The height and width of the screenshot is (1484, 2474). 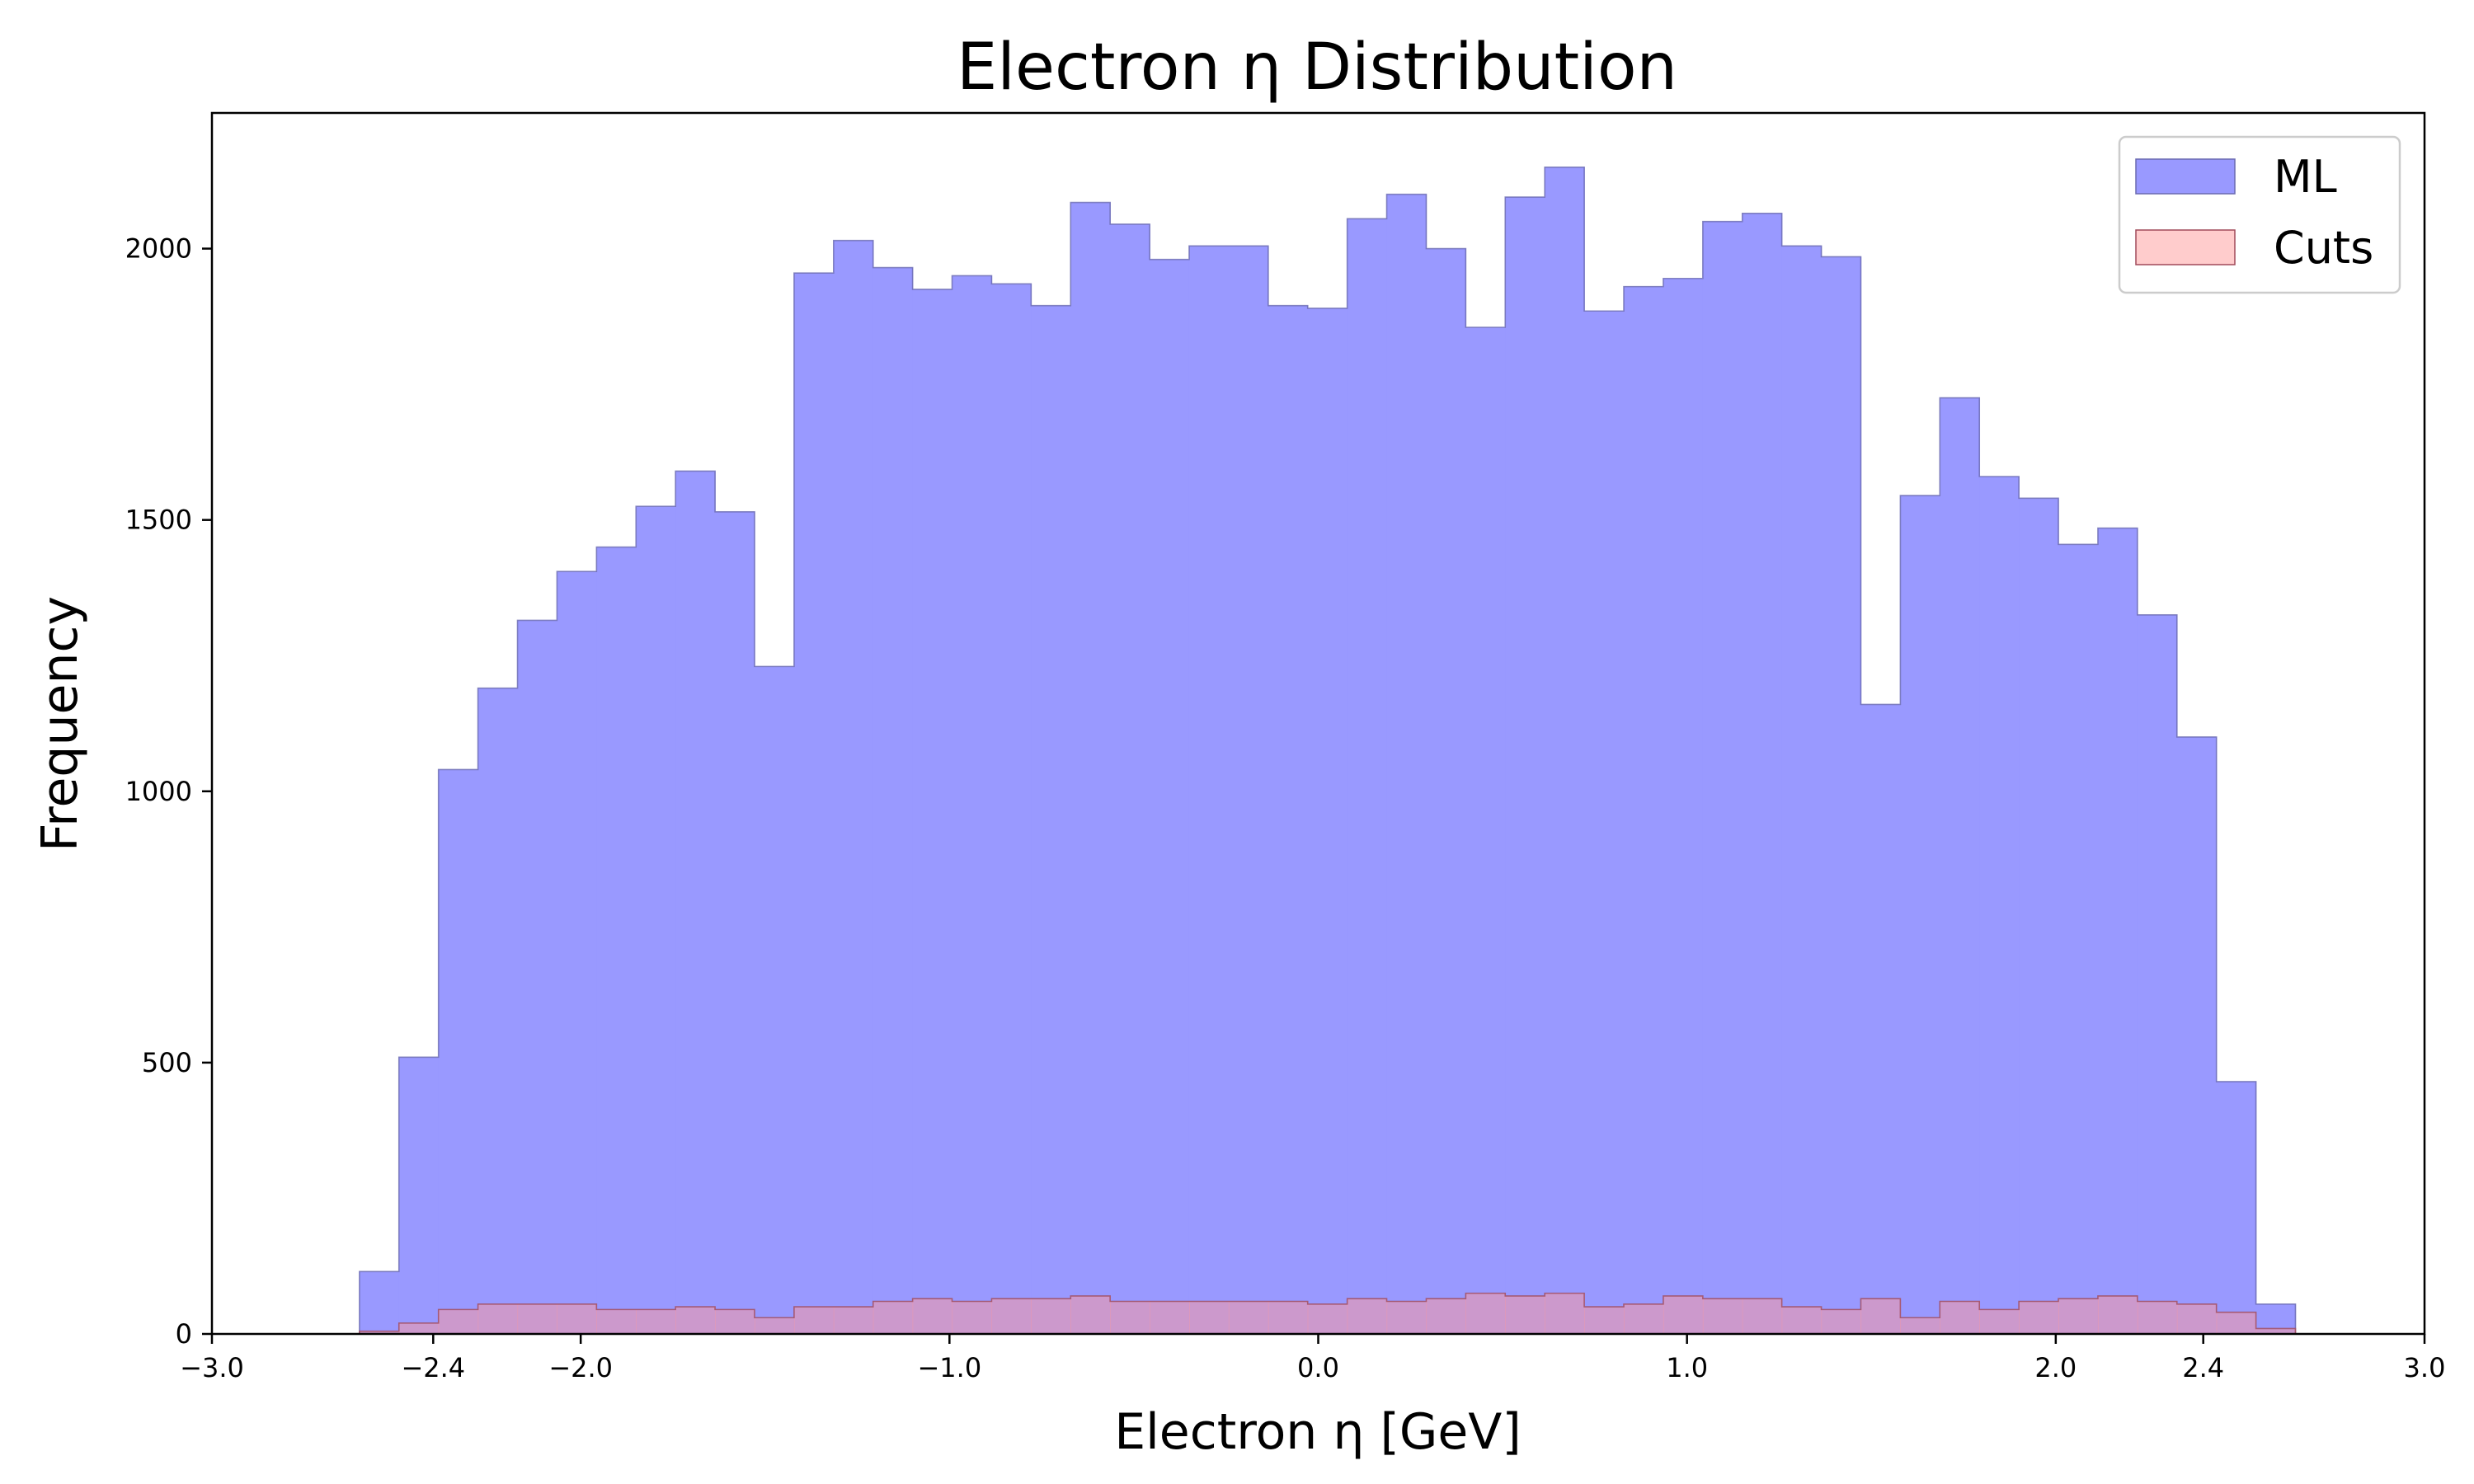 I want to click on chart-title: Electron η Distribution, so click(x=1317, y=68).